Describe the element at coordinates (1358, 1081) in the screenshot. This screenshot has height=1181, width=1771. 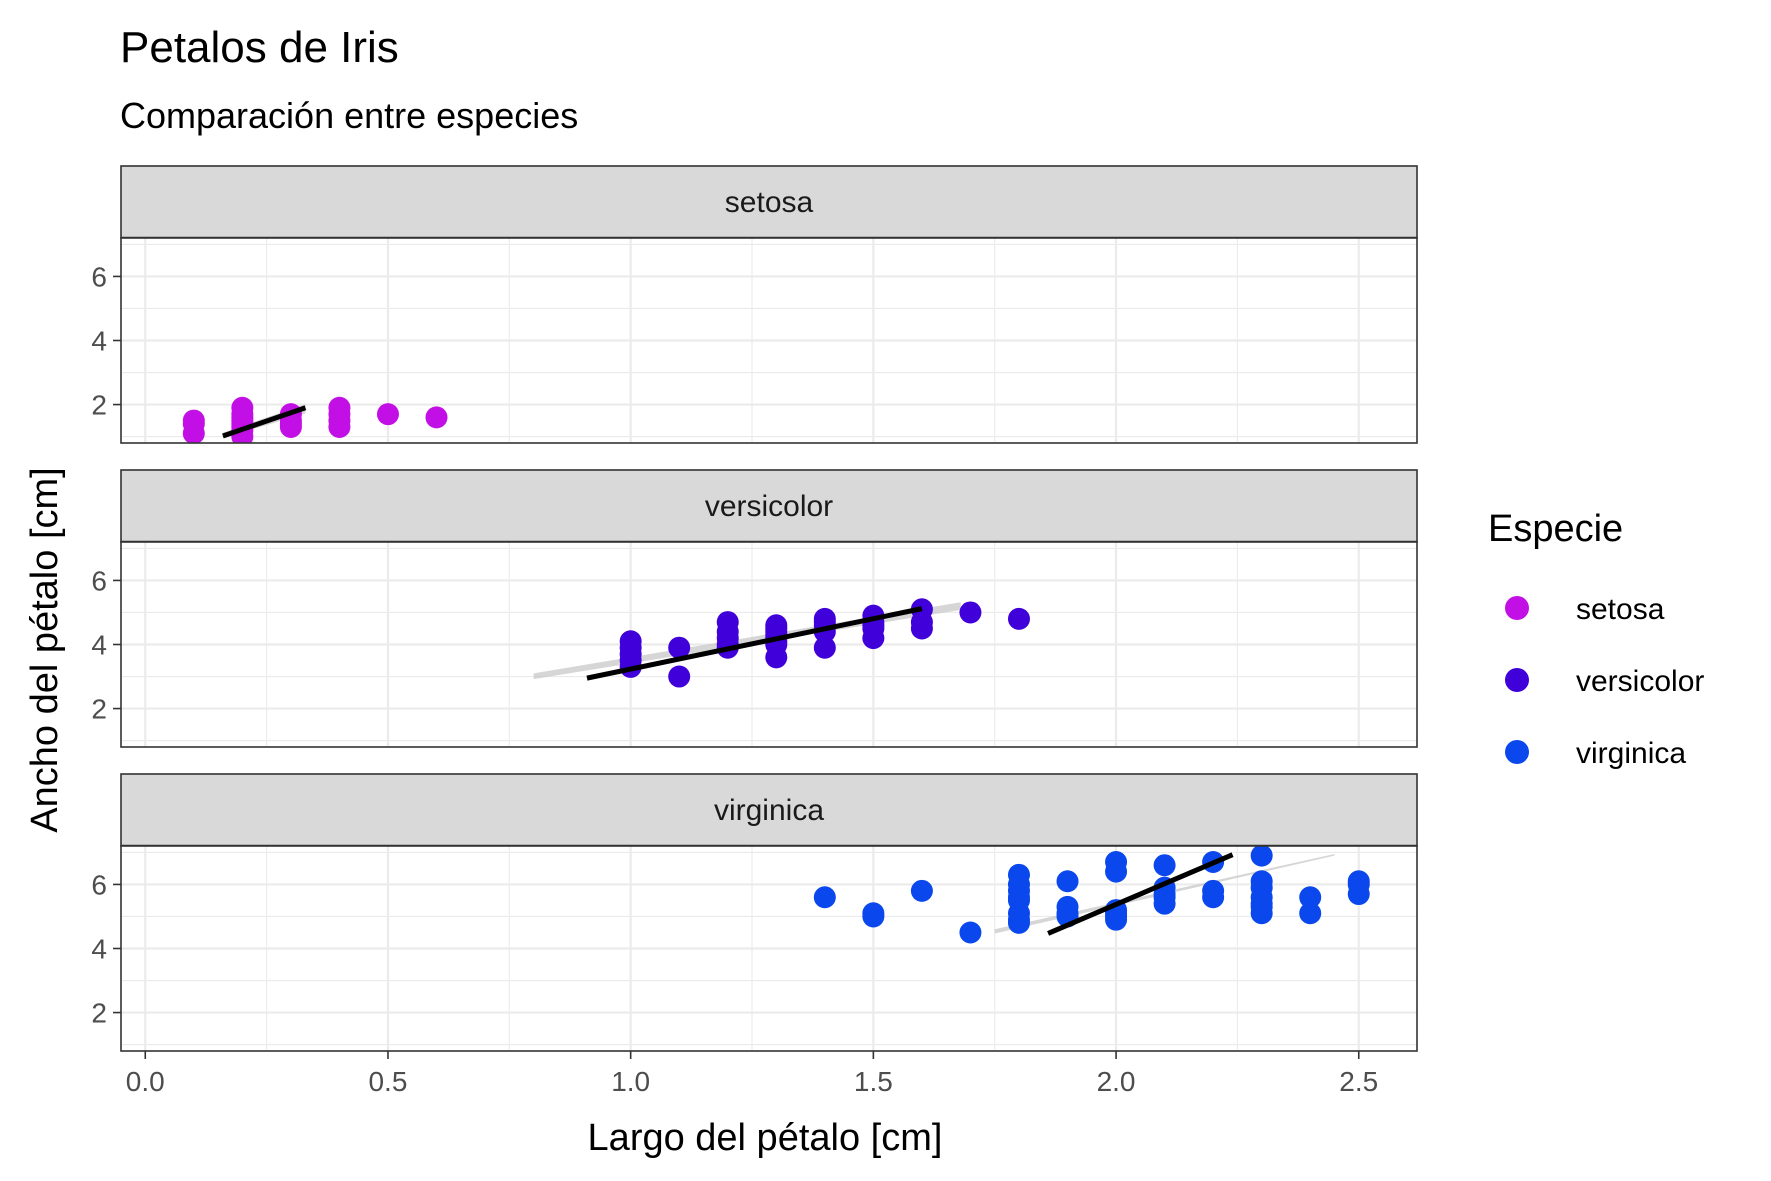
I see `x-tick-label: 2.5` at that location.